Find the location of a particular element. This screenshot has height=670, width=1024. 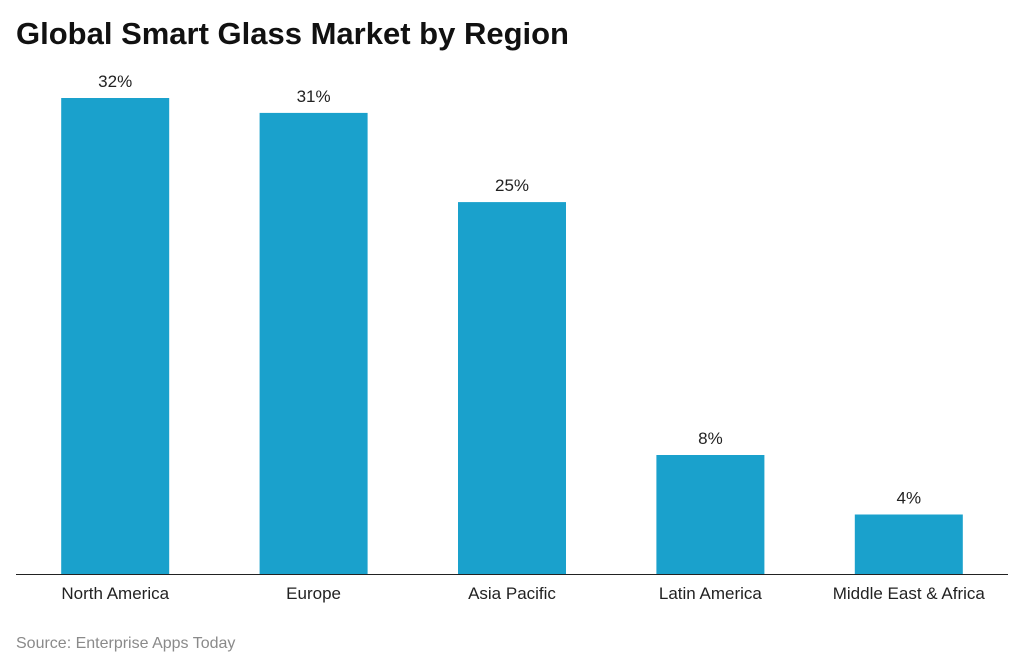

category-label-north-america: North America is located at coordinates (115, 593).